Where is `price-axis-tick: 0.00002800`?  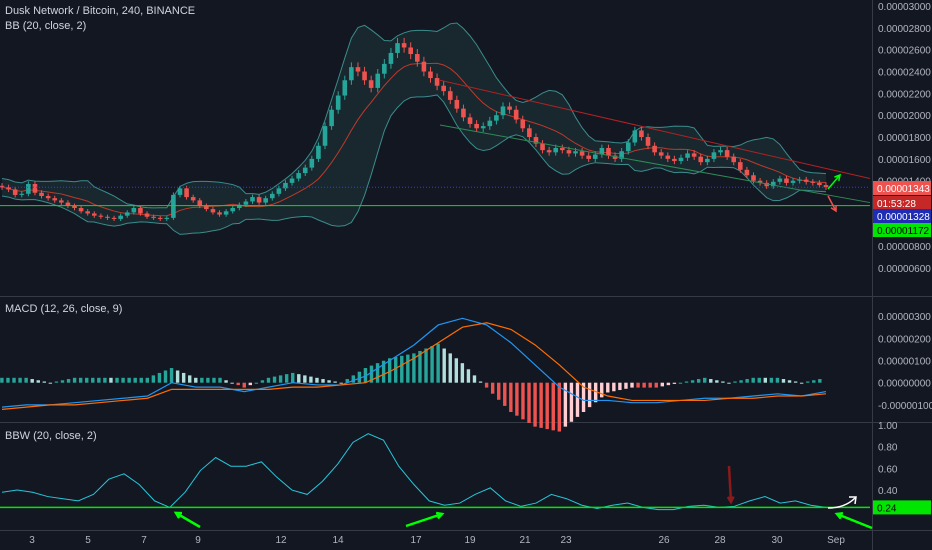
price-axis-tick: 0.00002800 is located at coordinates (904, 29).